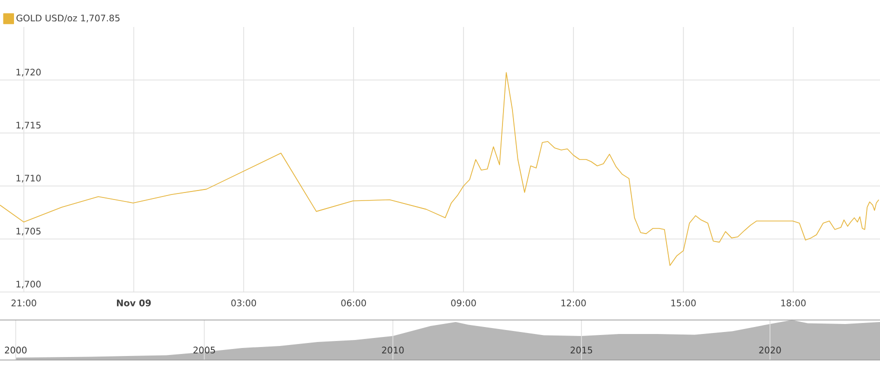  I want to click on x-tick-label: 15:00, so click(683, 303).